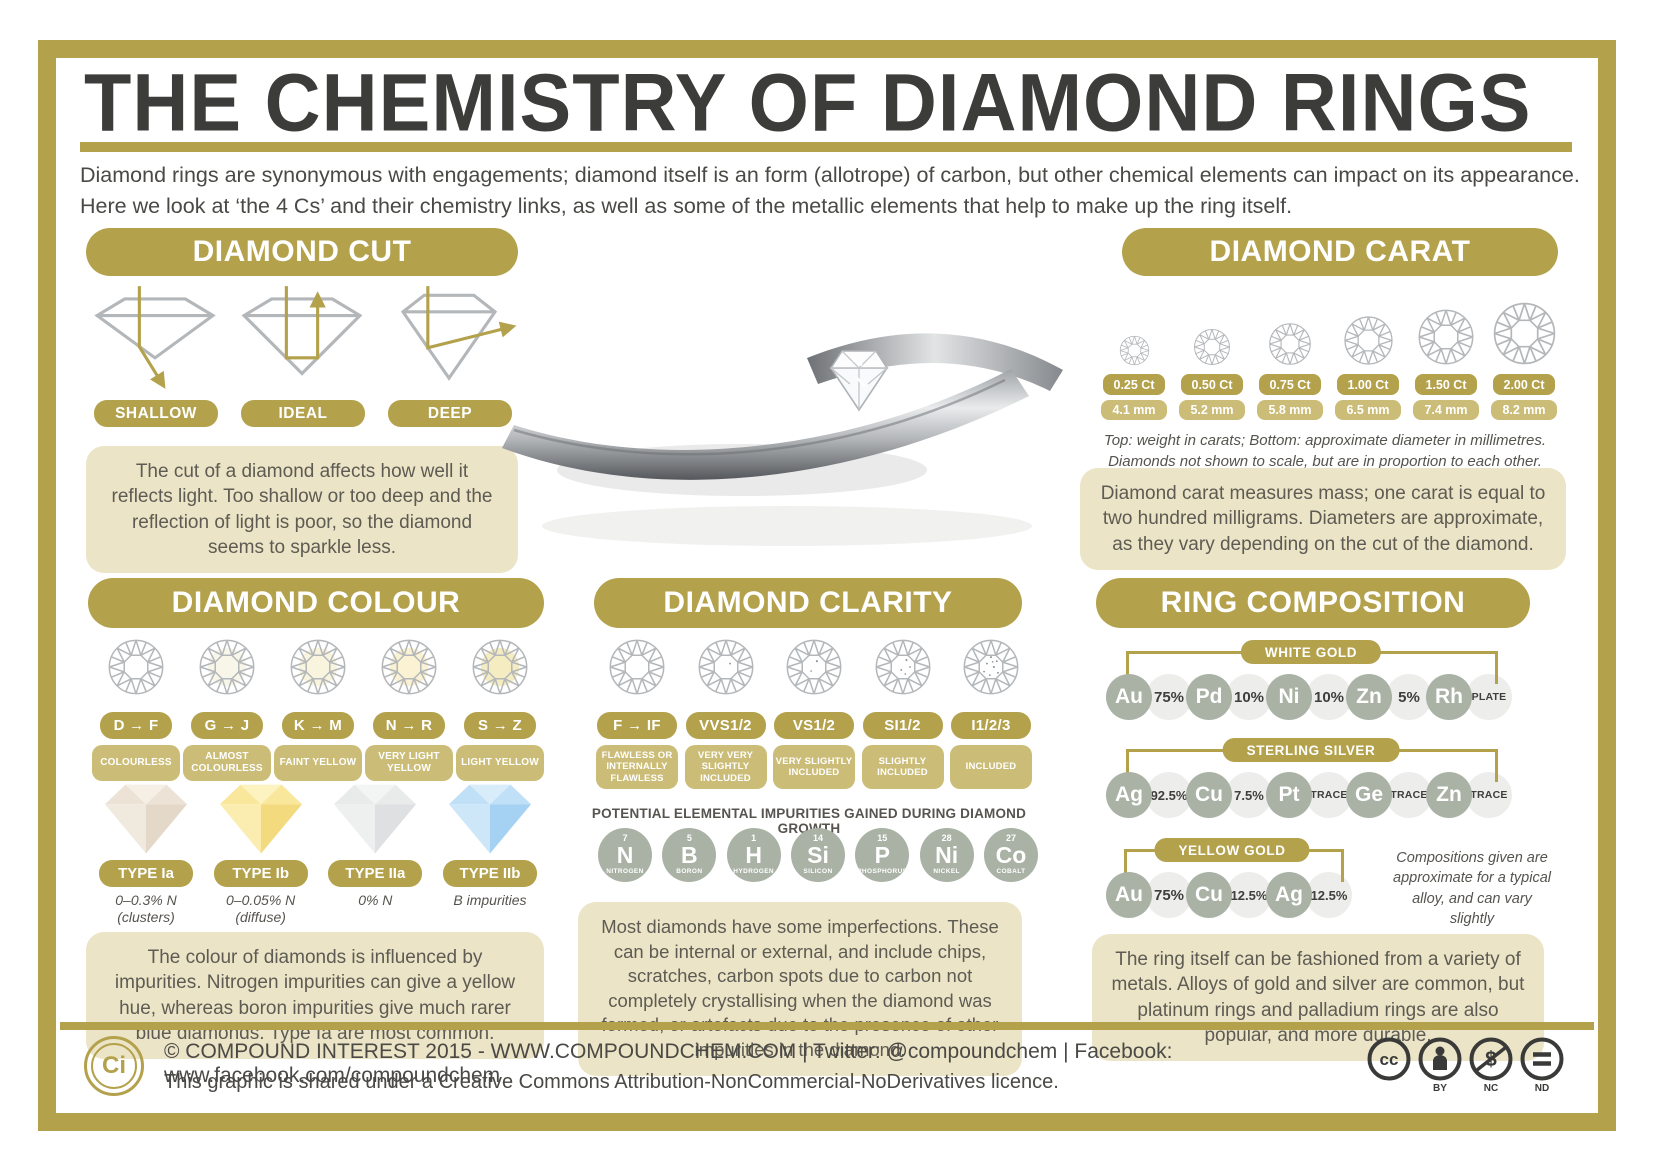 Image resolution: width=1654 pixels, height=1169 pixels. I want to click on section-header-diamond-clarity: DIAMOND CLARITY, so click(808, 603).